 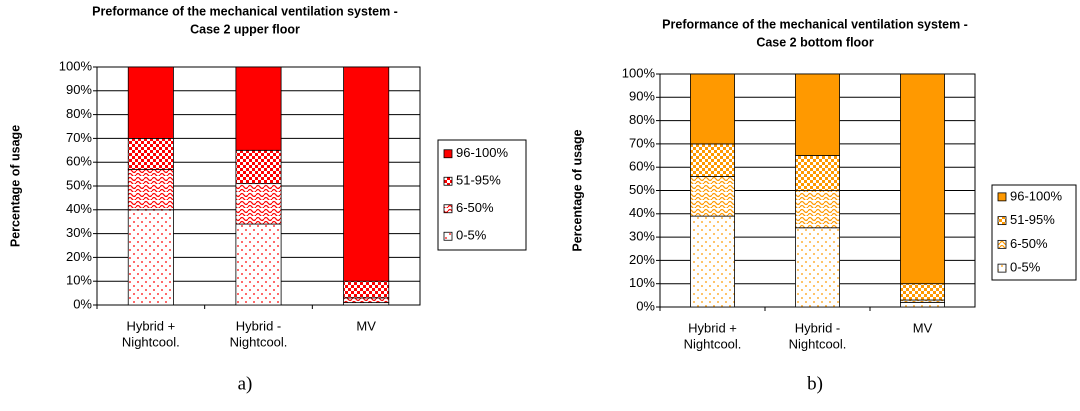 I want to click on legend-box, so click(x=482, y=195).